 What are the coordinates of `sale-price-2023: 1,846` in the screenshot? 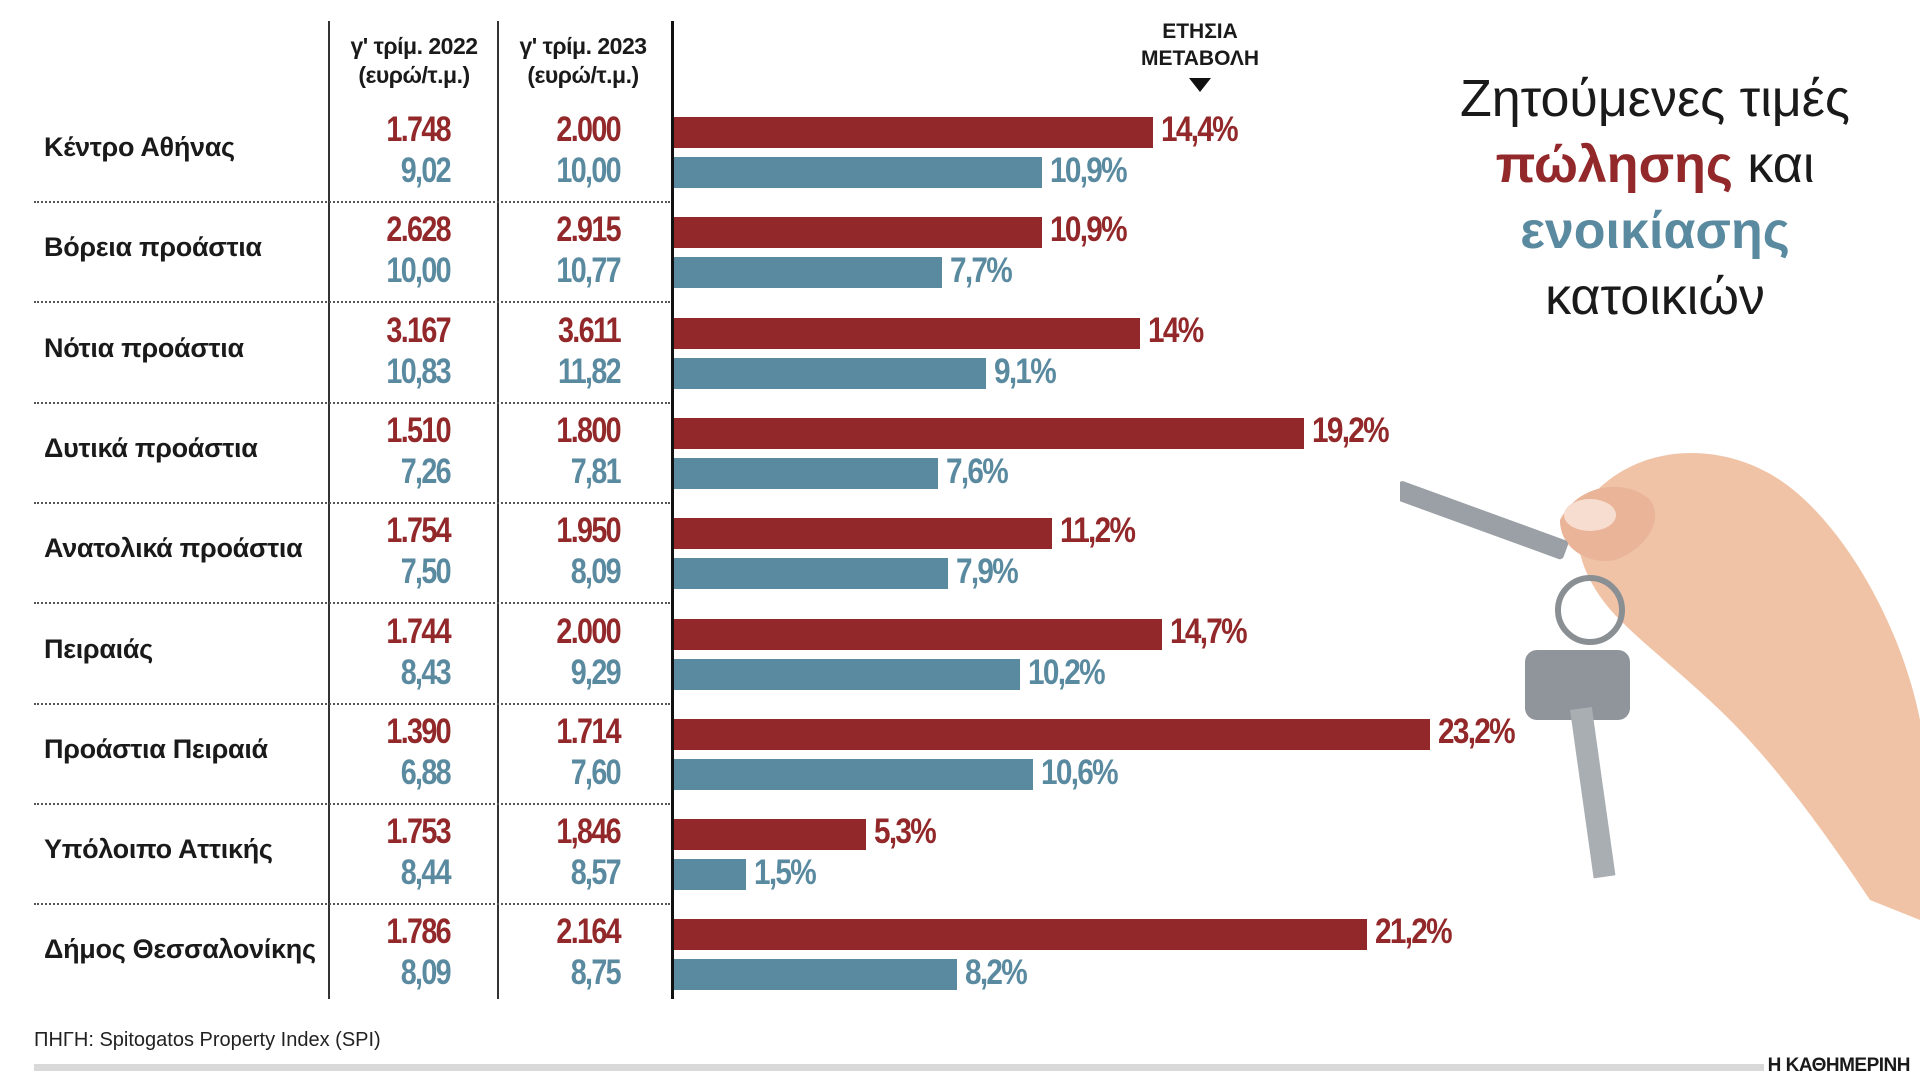 It's located at (588, 832).